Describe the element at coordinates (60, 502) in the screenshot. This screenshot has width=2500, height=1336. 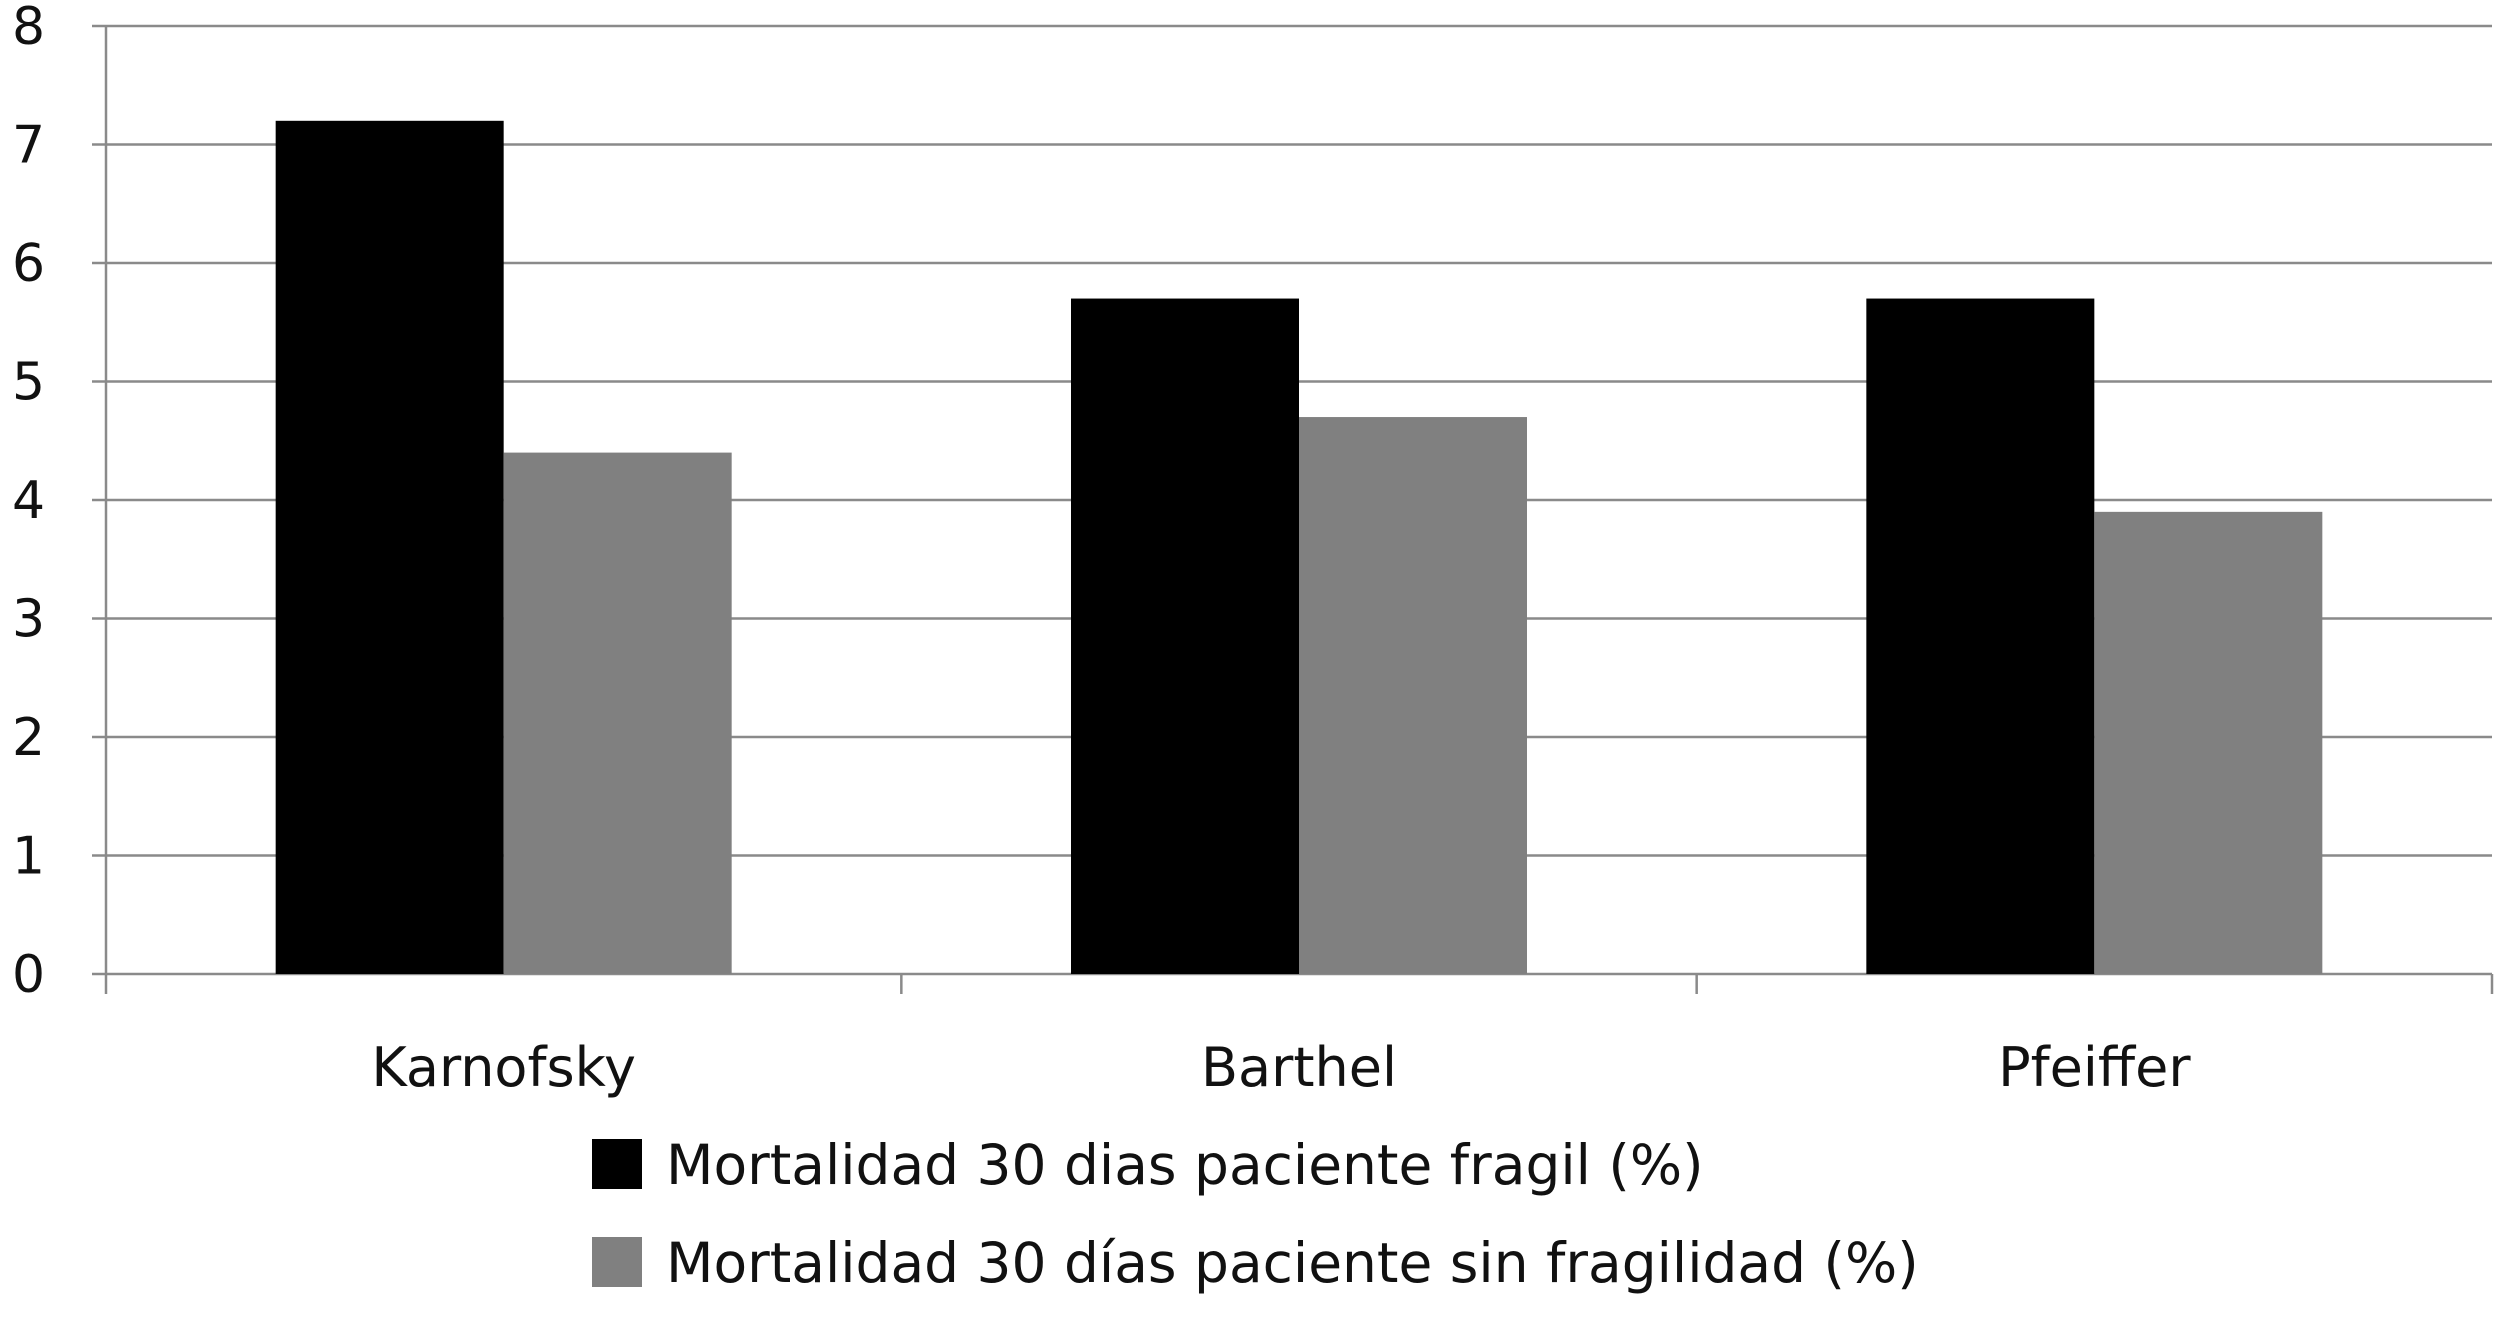
I see `y-axis: 0 1 2 3 4 5 6 7 8` at that location.